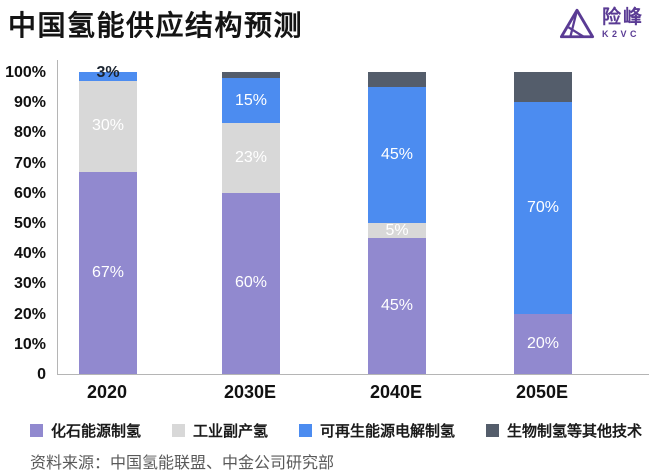 The height and width of the screenshot is (476, 660). Describe the element at coordinates (250, 392) in the screenshot. I see `x-axis-label-2030E: 2030E` at that location.